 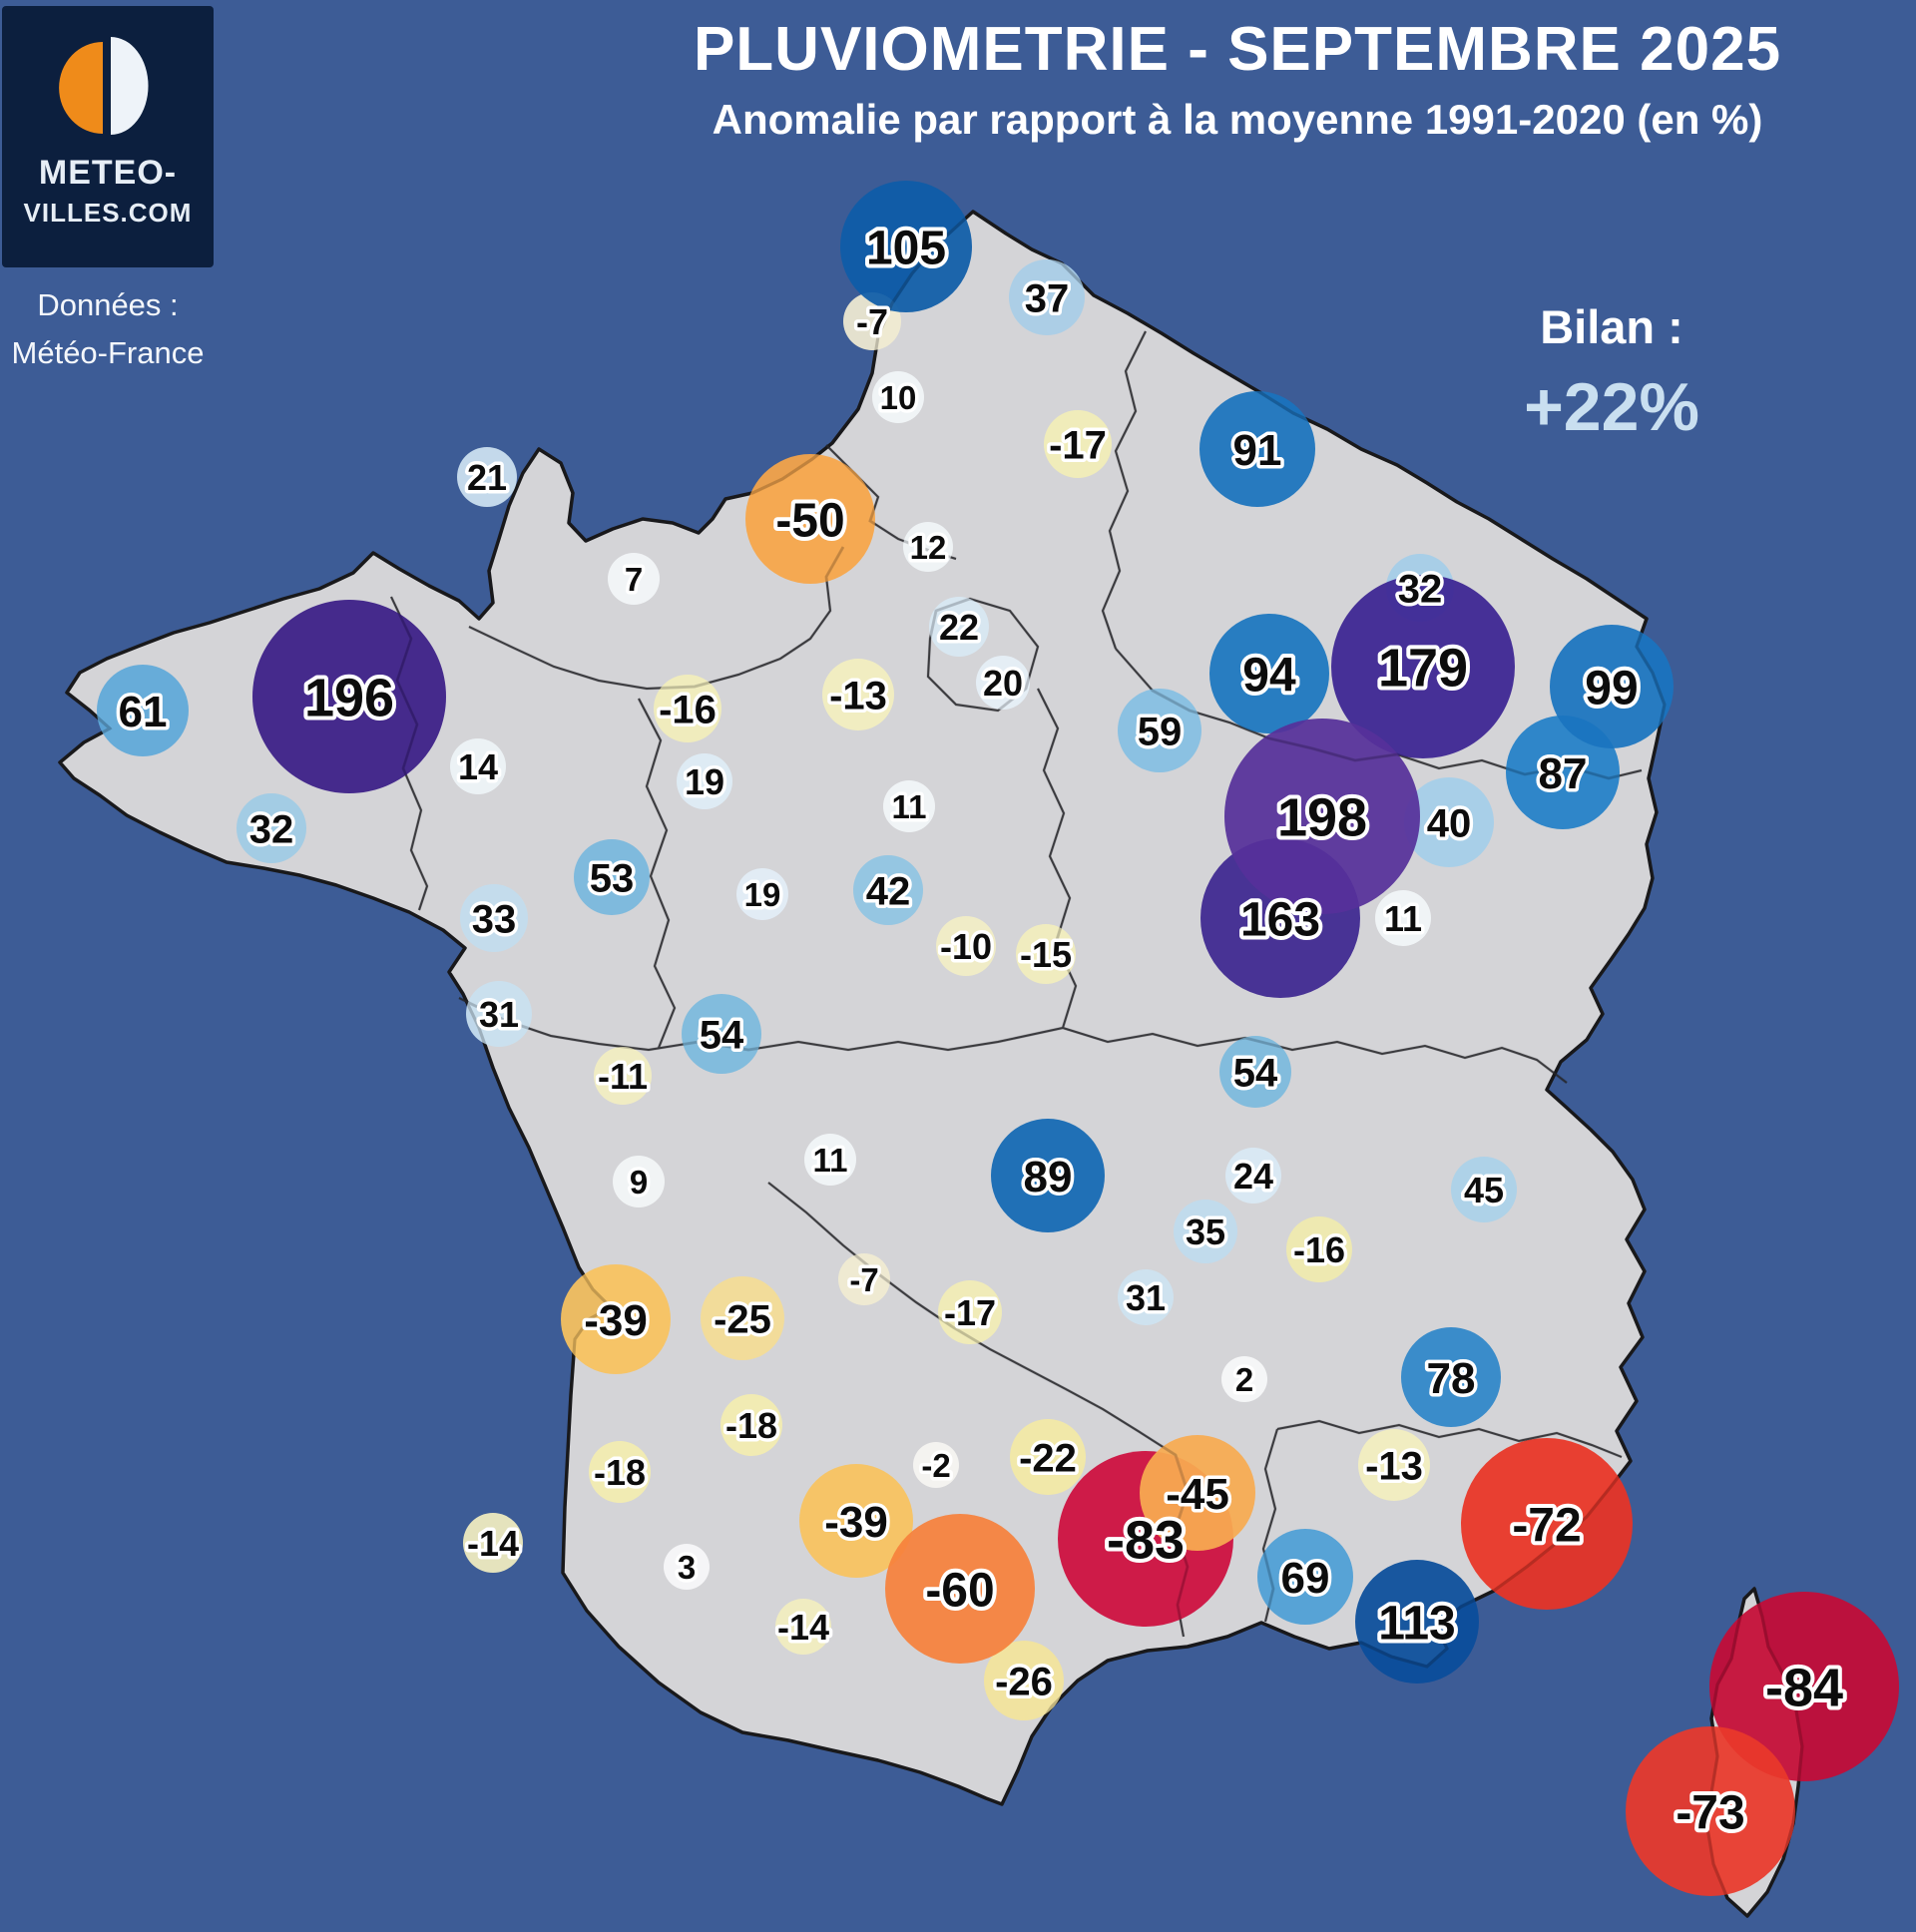 I want to click on bubble-value: 91, so click(x=1257, y=450).